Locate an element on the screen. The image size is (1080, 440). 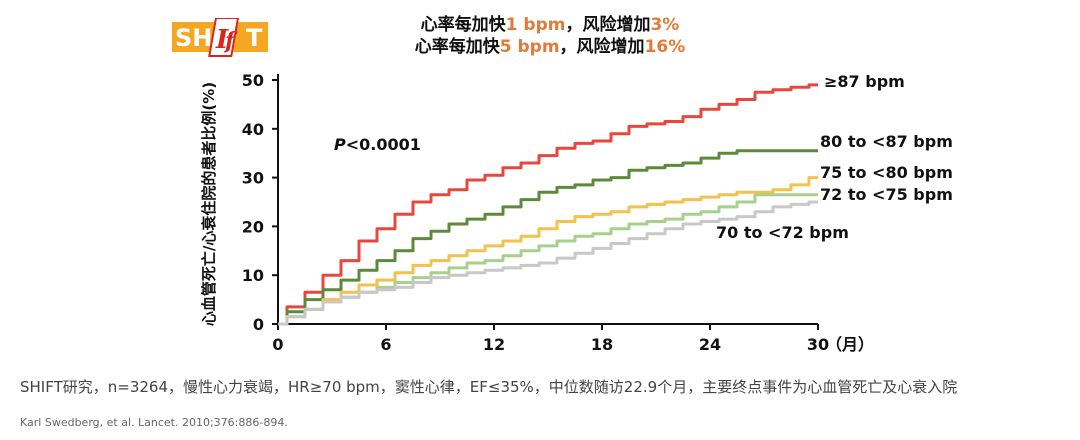
header-line-1: 心率每加快1 bpm，风险增加3% is located at coordinates (550, 25).